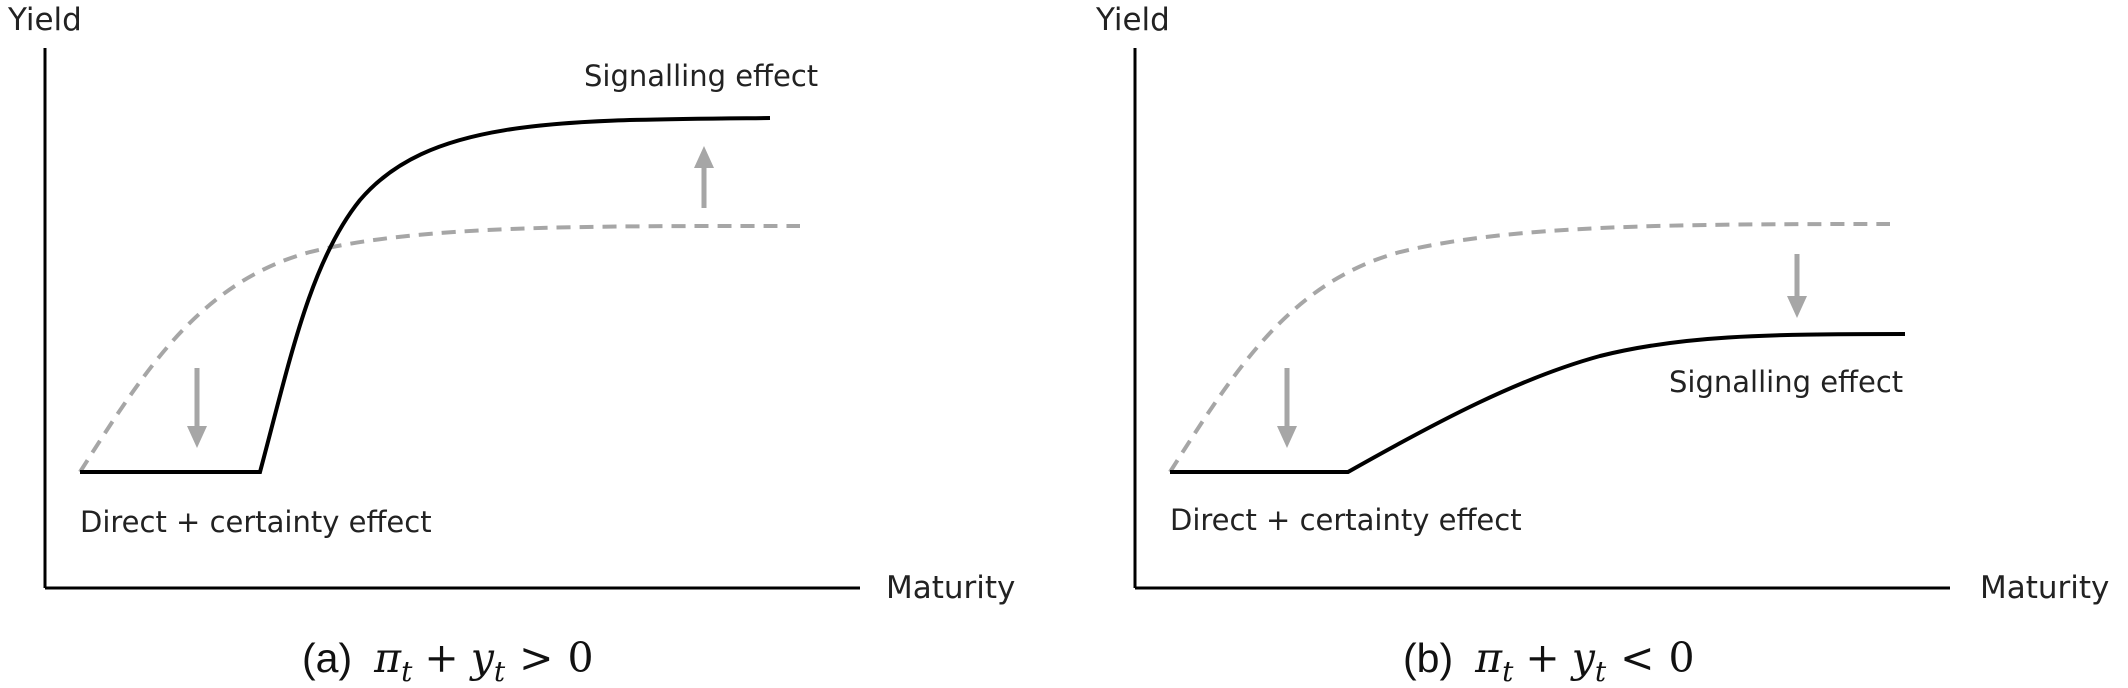 Image resolution: width=2128 pixels, height=688 pixels. I want to click on new-yield-curve-b, so click(1538, 403).